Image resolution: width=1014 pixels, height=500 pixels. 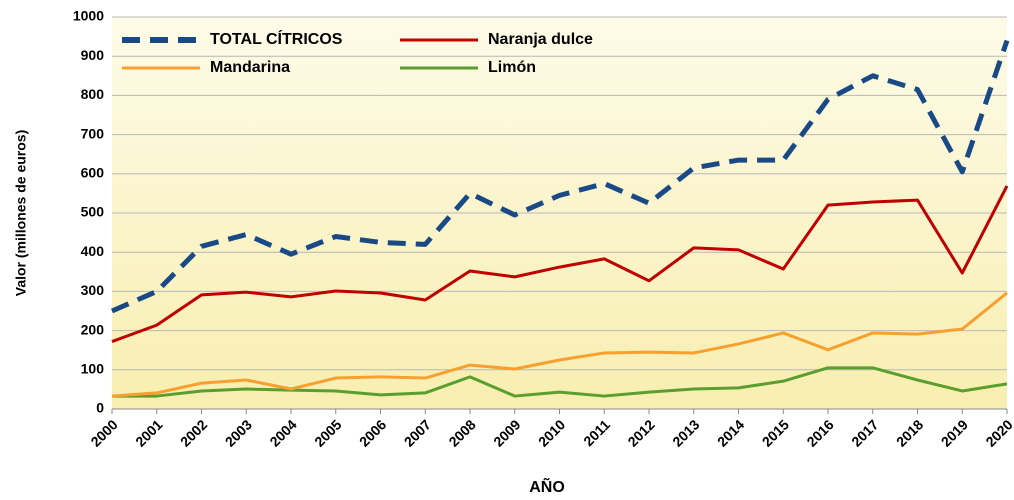 What do you see at coordinates (819, 432) in the screenshot?
I see `x-tick-label: 2016` at bounding box center [819, 432].